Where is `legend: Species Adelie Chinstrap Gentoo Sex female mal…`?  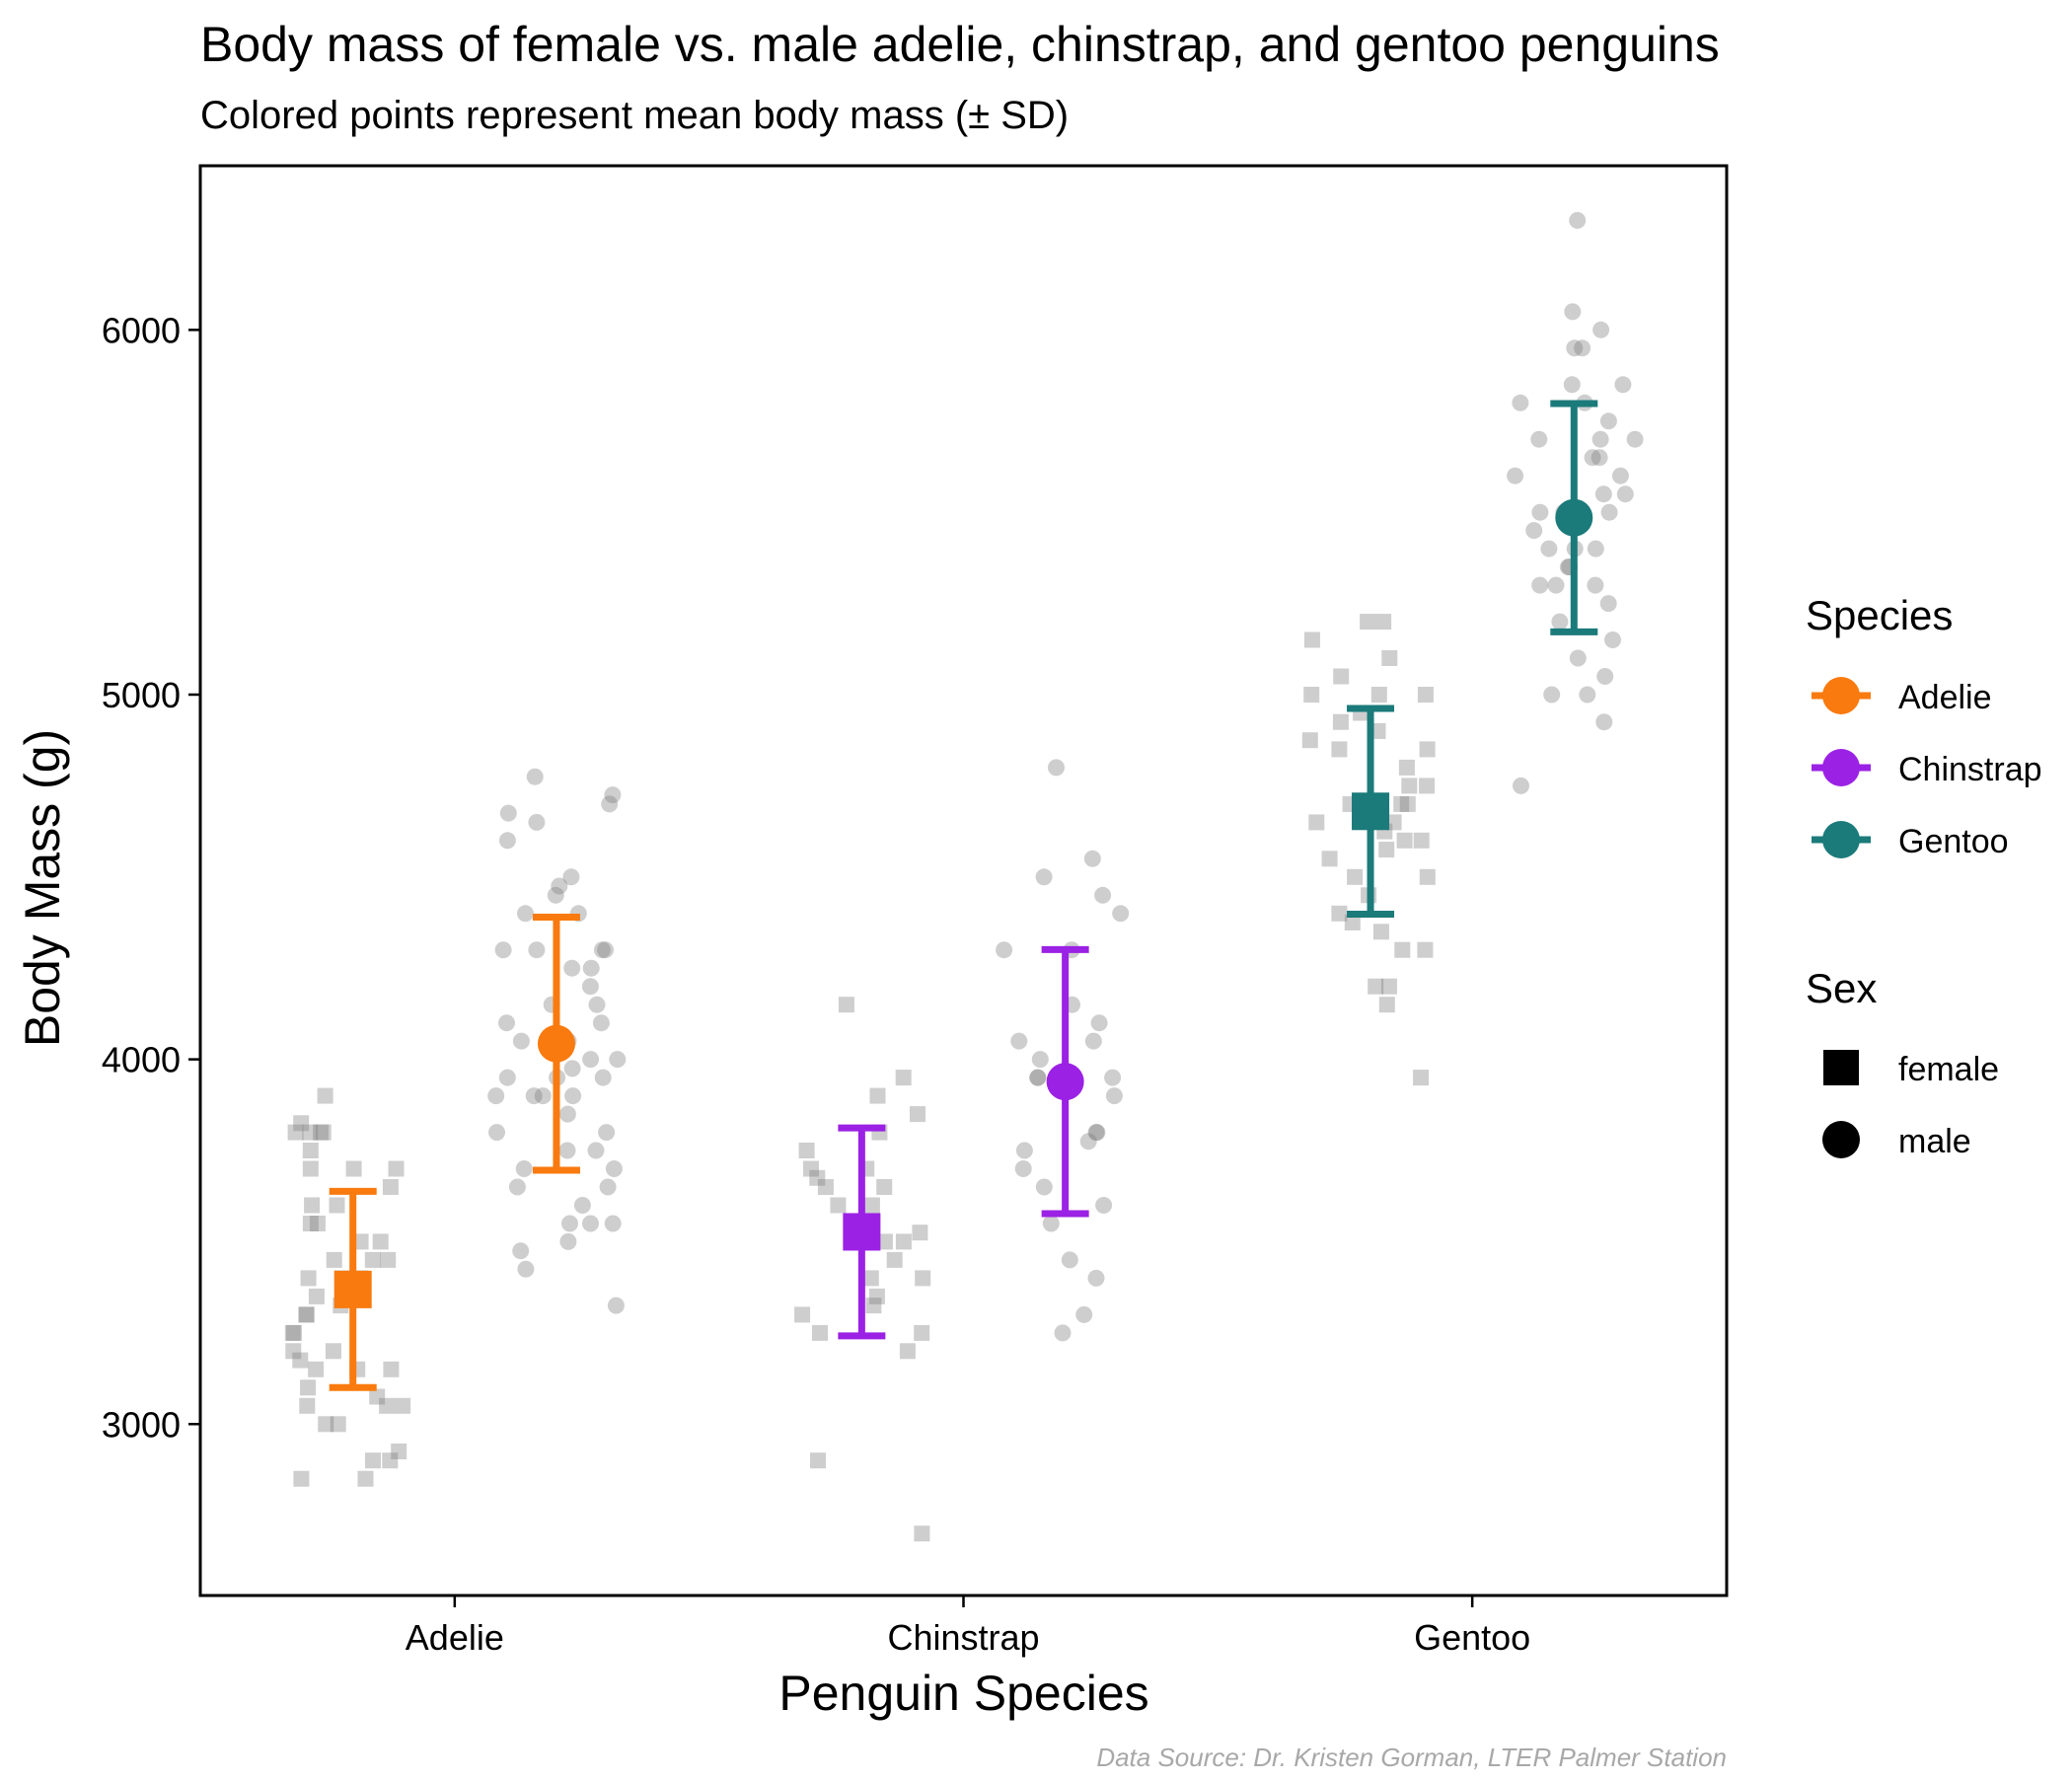 legend: Species Adelie Chinstrap Gentoo Sex female mal… is located at coordinates (1924, 876).